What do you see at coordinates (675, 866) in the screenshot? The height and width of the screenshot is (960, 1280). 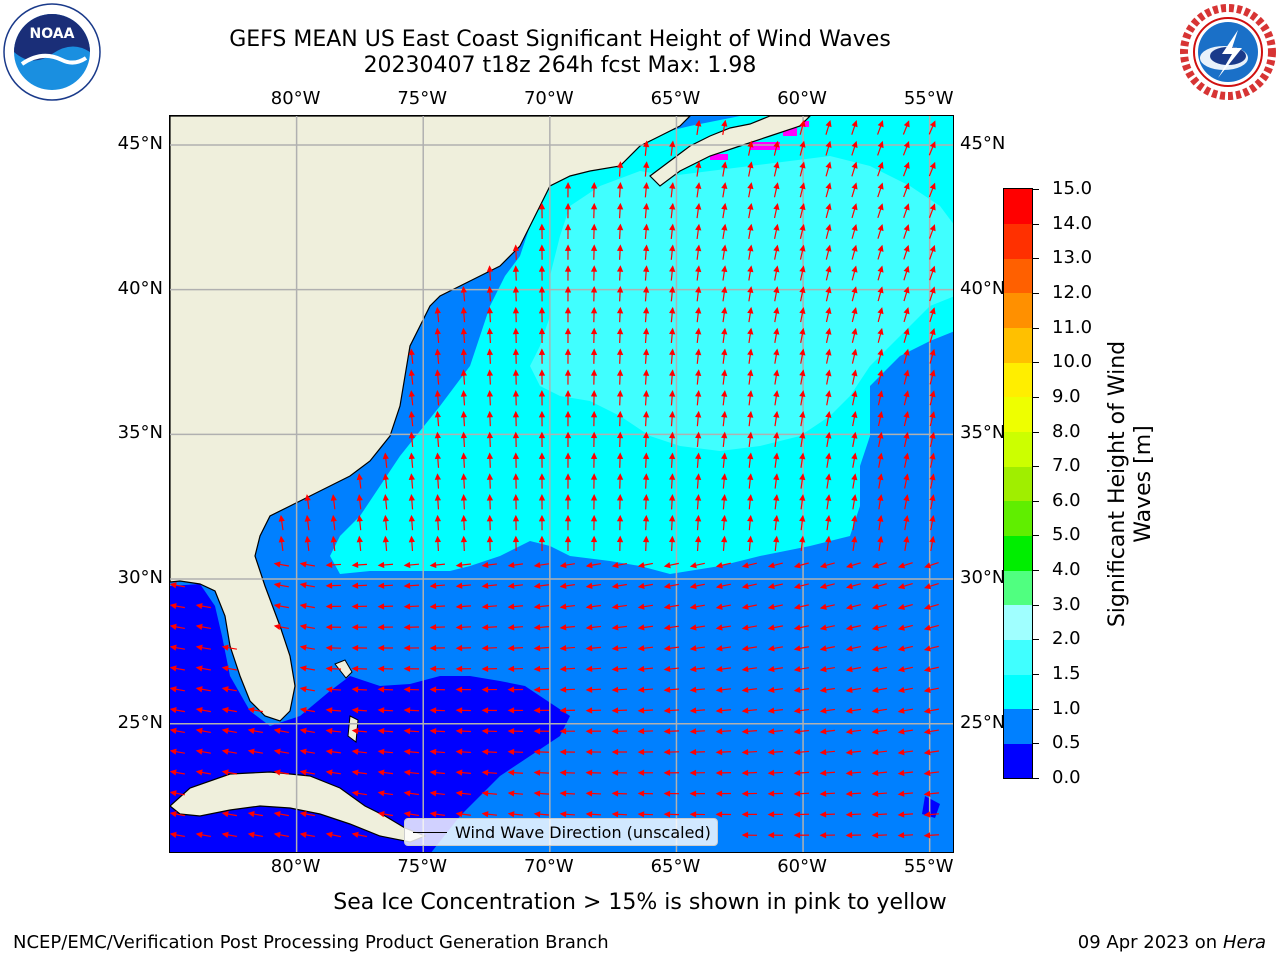 I see `lon-label-bottom: 65°W` at bounding box center [675, 866].